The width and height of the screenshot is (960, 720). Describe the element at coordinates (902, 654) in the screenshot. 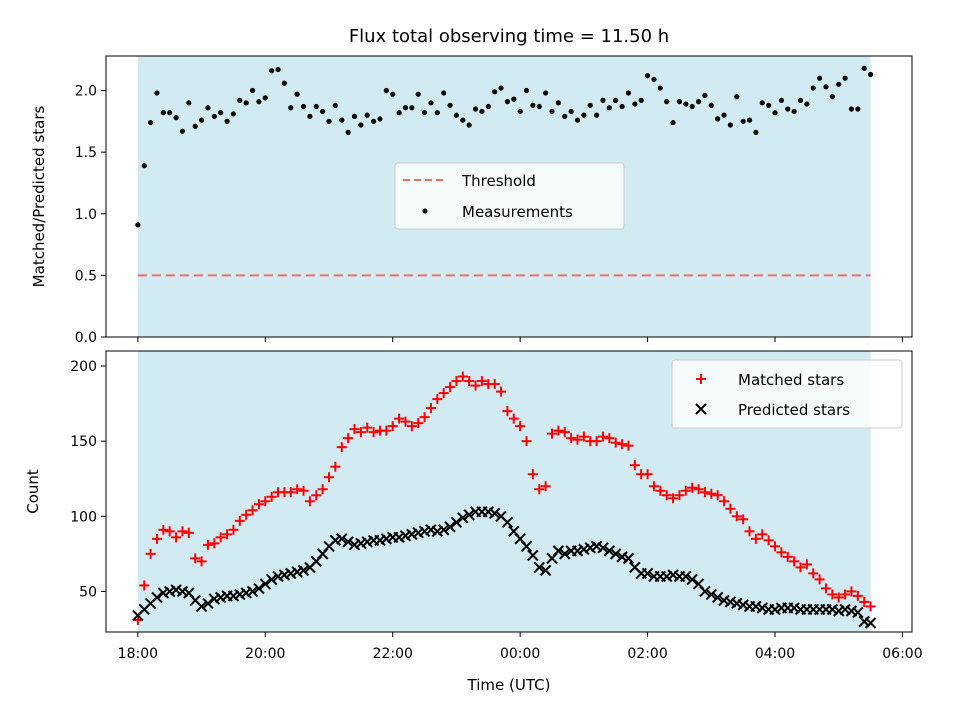

I see `bottom-x-tick-label: 06:00` at that location.